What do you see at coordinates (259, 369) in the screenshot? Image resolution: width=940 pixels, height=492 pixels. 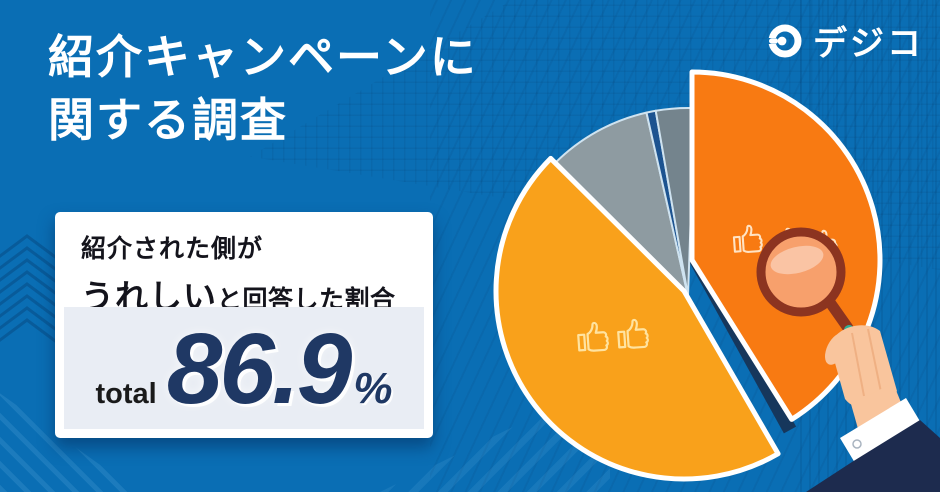 I see `total-value: 86.9` at bounding box center [259, 369].